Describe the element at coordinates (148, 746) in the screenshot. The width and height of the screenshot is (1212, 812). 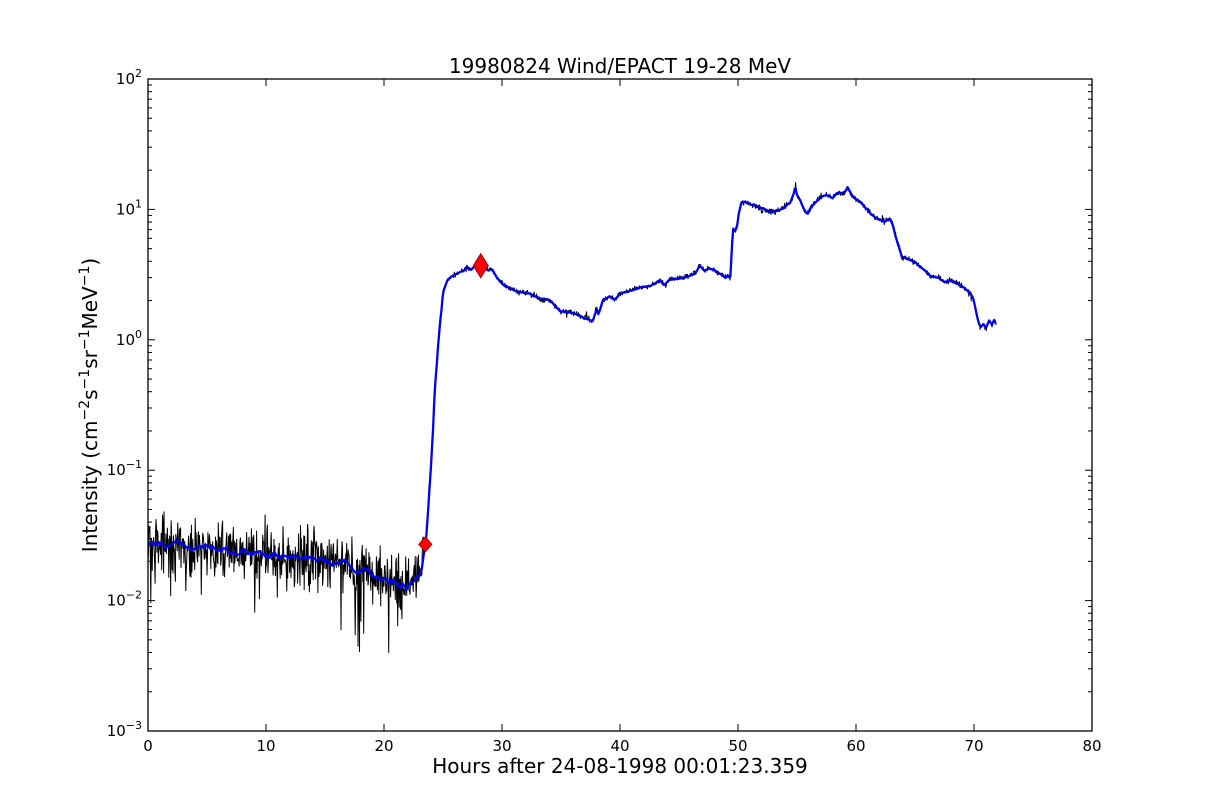
I see `x-tick-label: 0` at that location.